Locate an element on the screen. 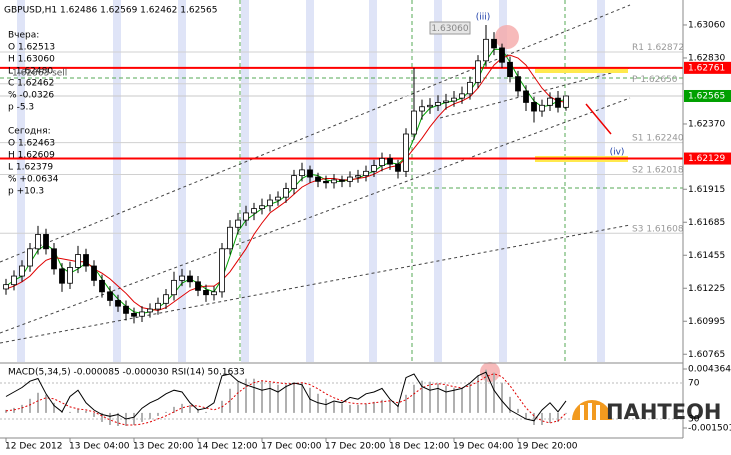  pivot-name: P is located at coordinates (635, 79).